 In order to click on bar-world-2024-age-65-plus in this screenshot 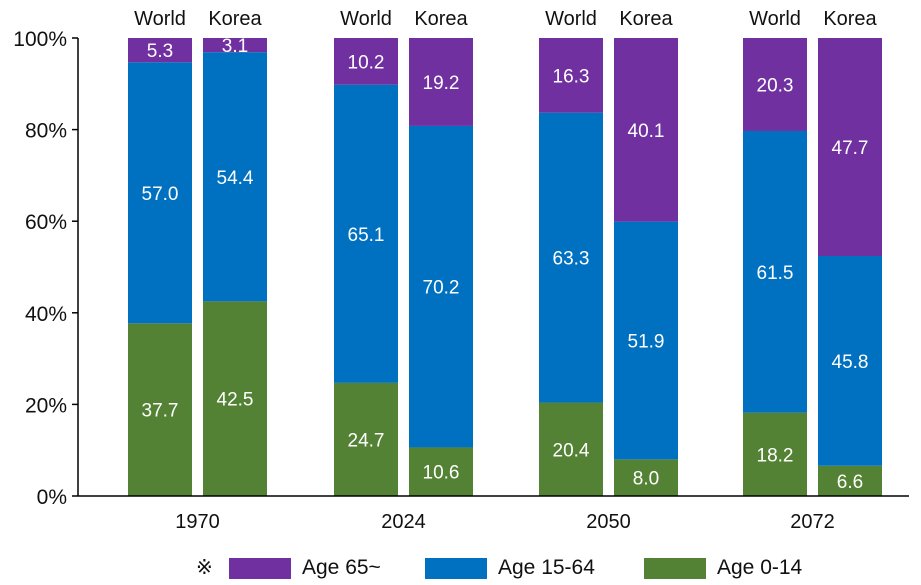, I will do `click(366, 61)`.